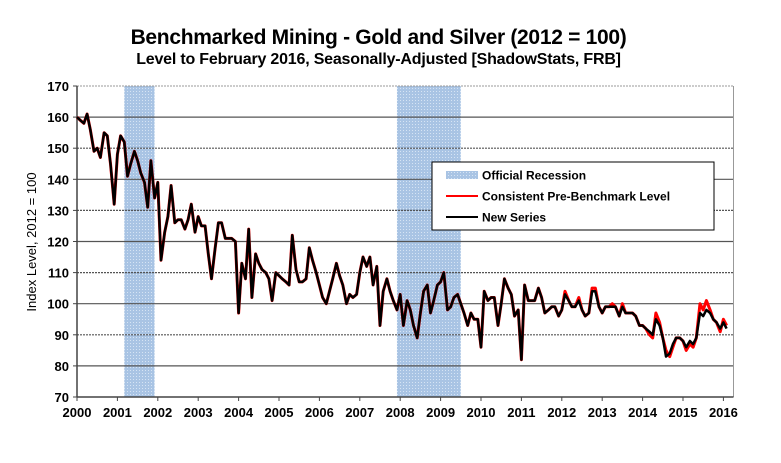 The height and width of the screenshot is (463, 781). What do you see at coordinates (521, 412) in the screenshot?
I see `x-tick-label: 2011` at bounding box center [521, 412].